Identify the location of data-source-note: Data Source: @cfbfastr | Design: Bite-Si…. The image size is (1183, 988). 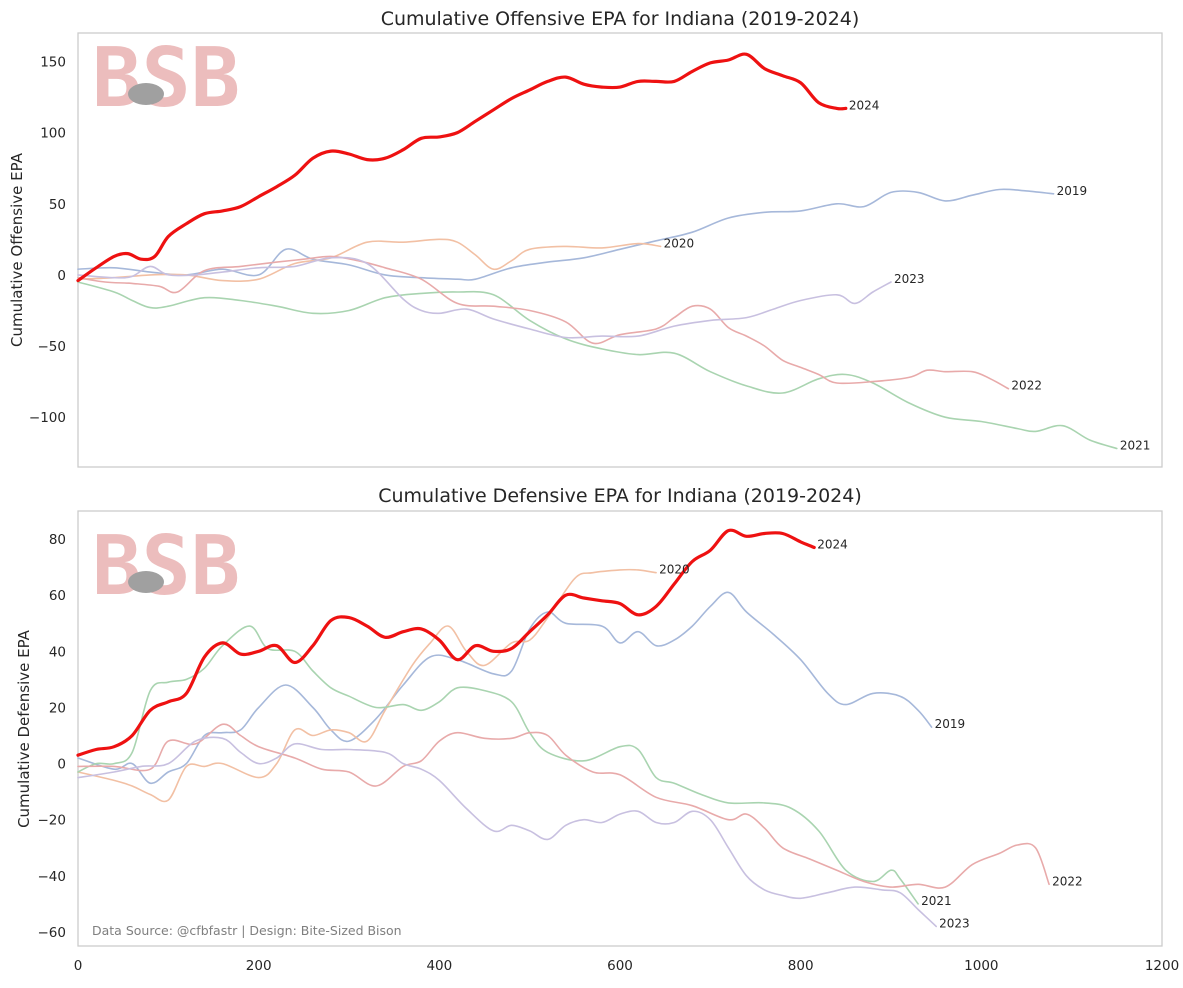
(247, 930).